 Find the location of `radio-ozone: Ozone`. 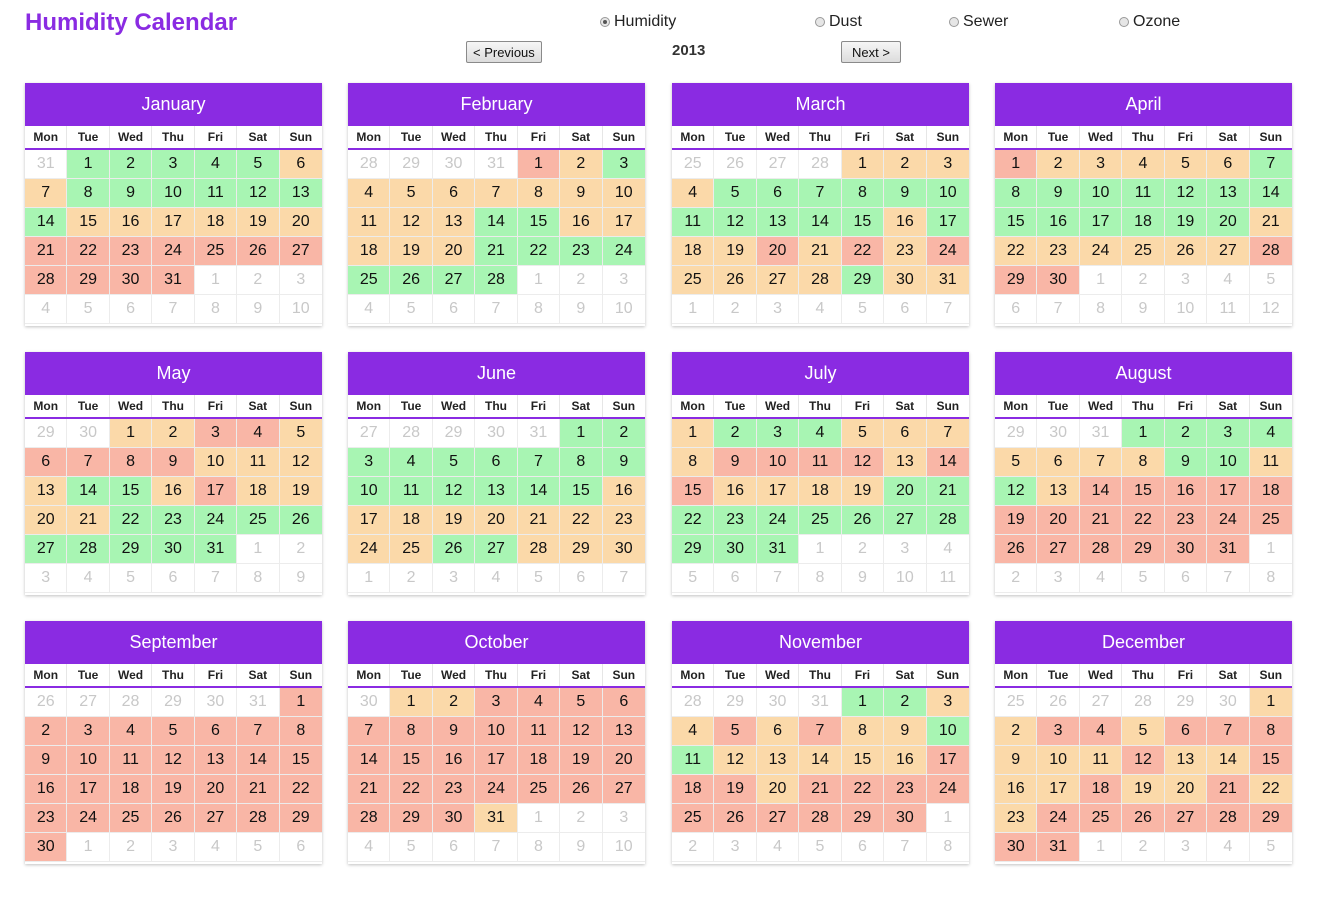

radio-ozone: Ozone is located at coordinates (1149, 22).